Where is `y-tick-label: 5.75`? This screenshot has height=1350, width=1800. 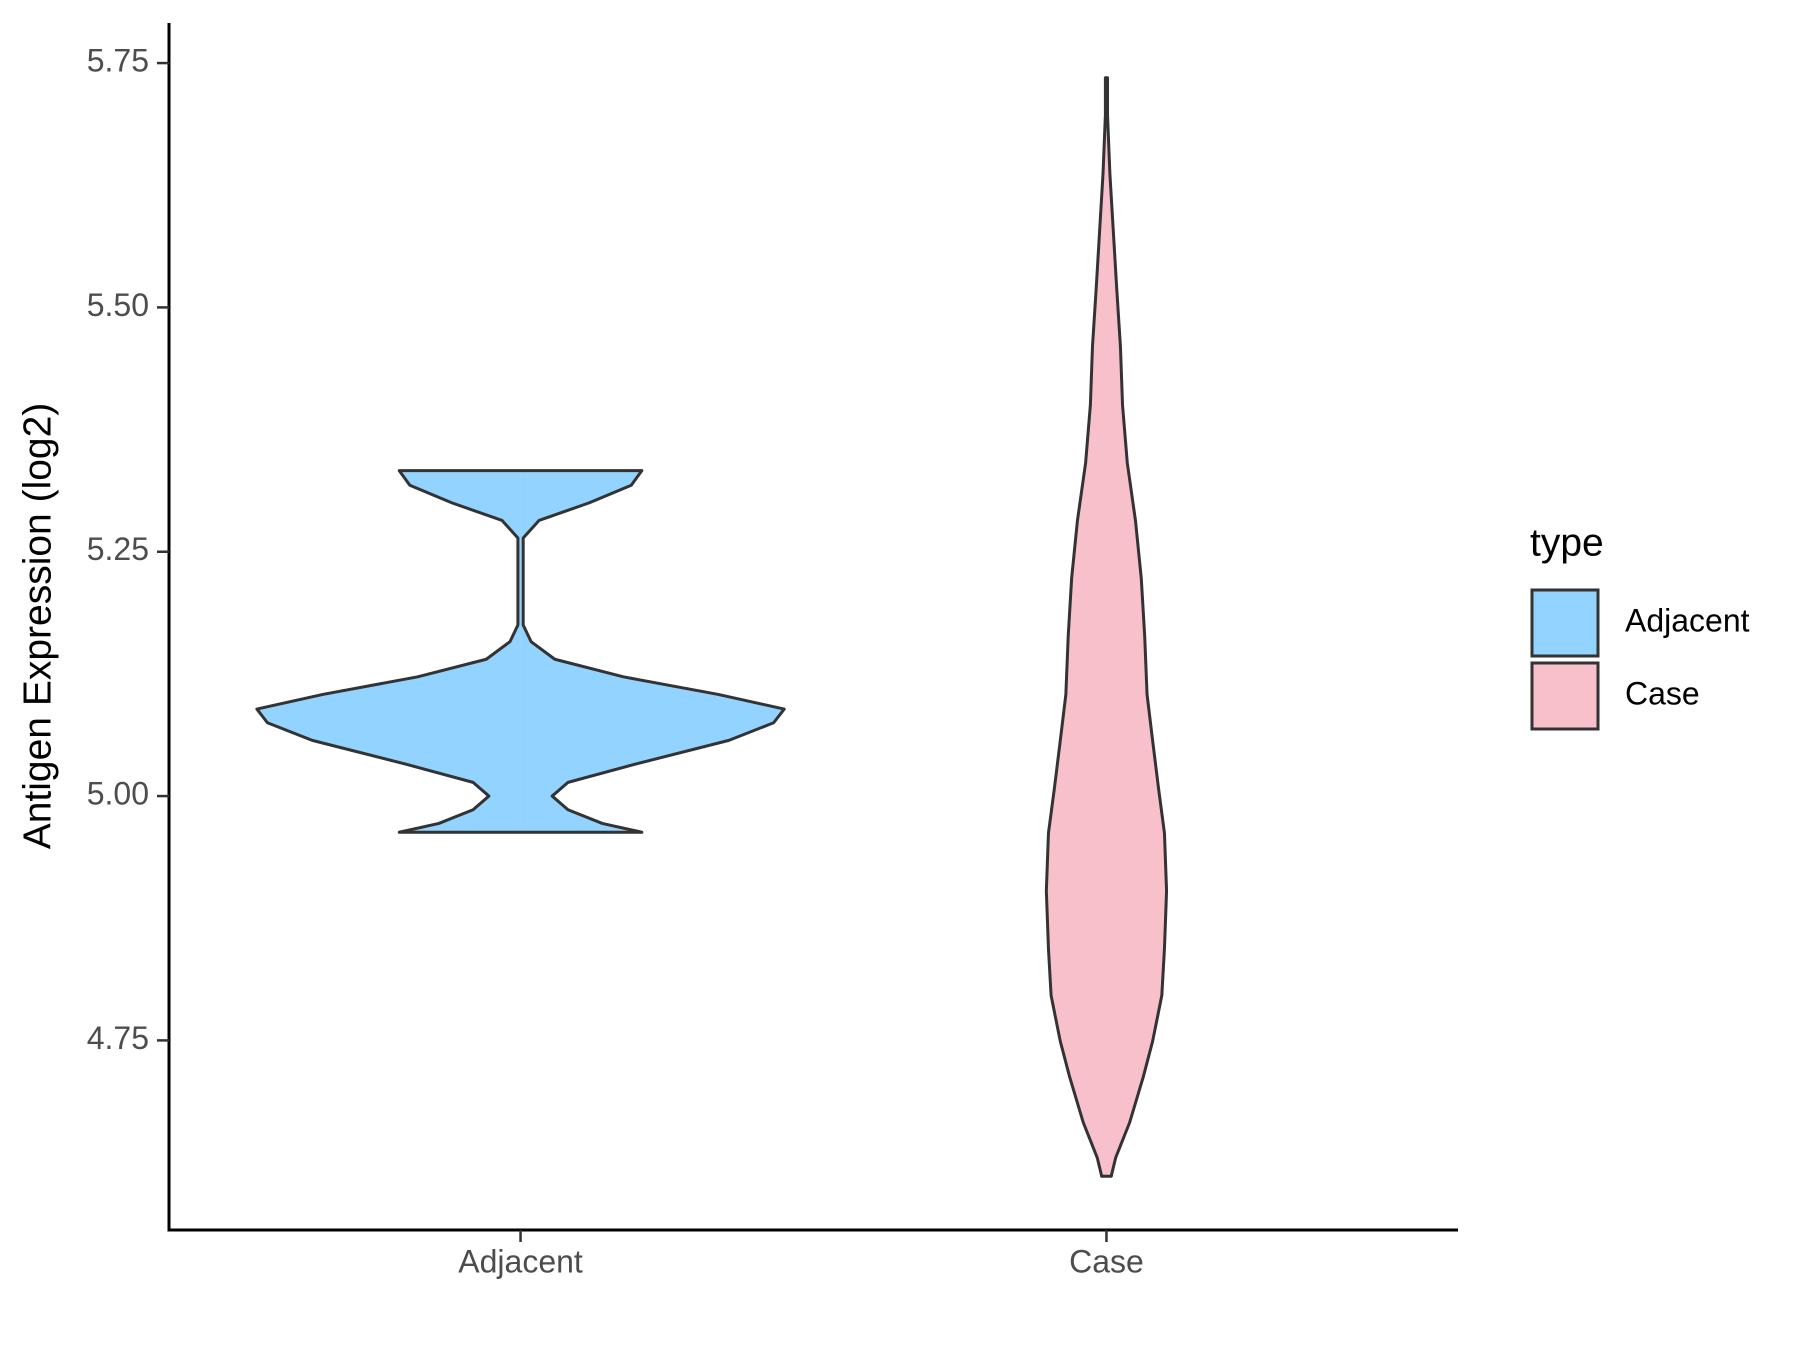
y-tick-label: 5.75 is located at coordinates (118, 61).